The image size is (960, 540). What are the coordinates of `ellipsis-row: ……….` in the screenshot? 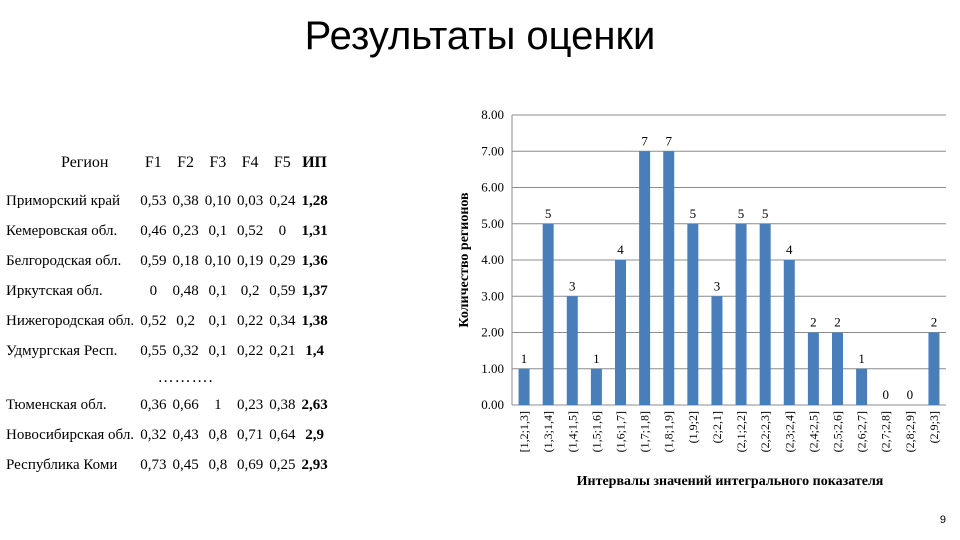 It's located at (168, 378).